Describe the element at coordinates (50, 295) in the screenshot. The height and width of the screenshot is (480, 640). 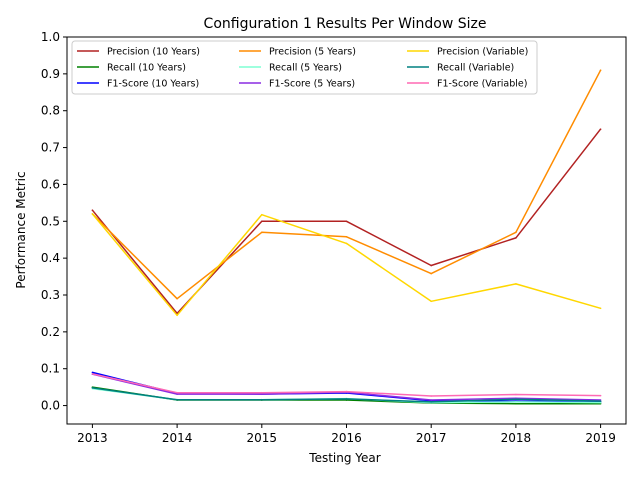
I see `y-tick-label: 0.3` at that location.